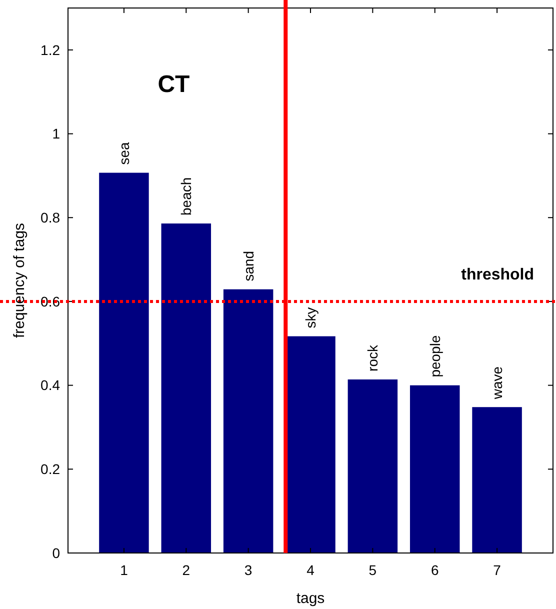 This screenshot has height=609, width=556. Describe the element at coordinates (124, 570) in the screenshot. I see `x-tick-label: 1` at that location.